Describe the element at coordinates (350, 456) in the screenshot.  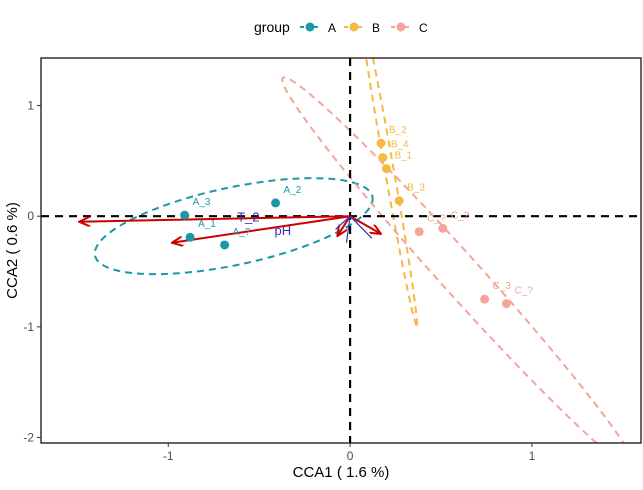
I see `x-tick-label: 0` at that location.